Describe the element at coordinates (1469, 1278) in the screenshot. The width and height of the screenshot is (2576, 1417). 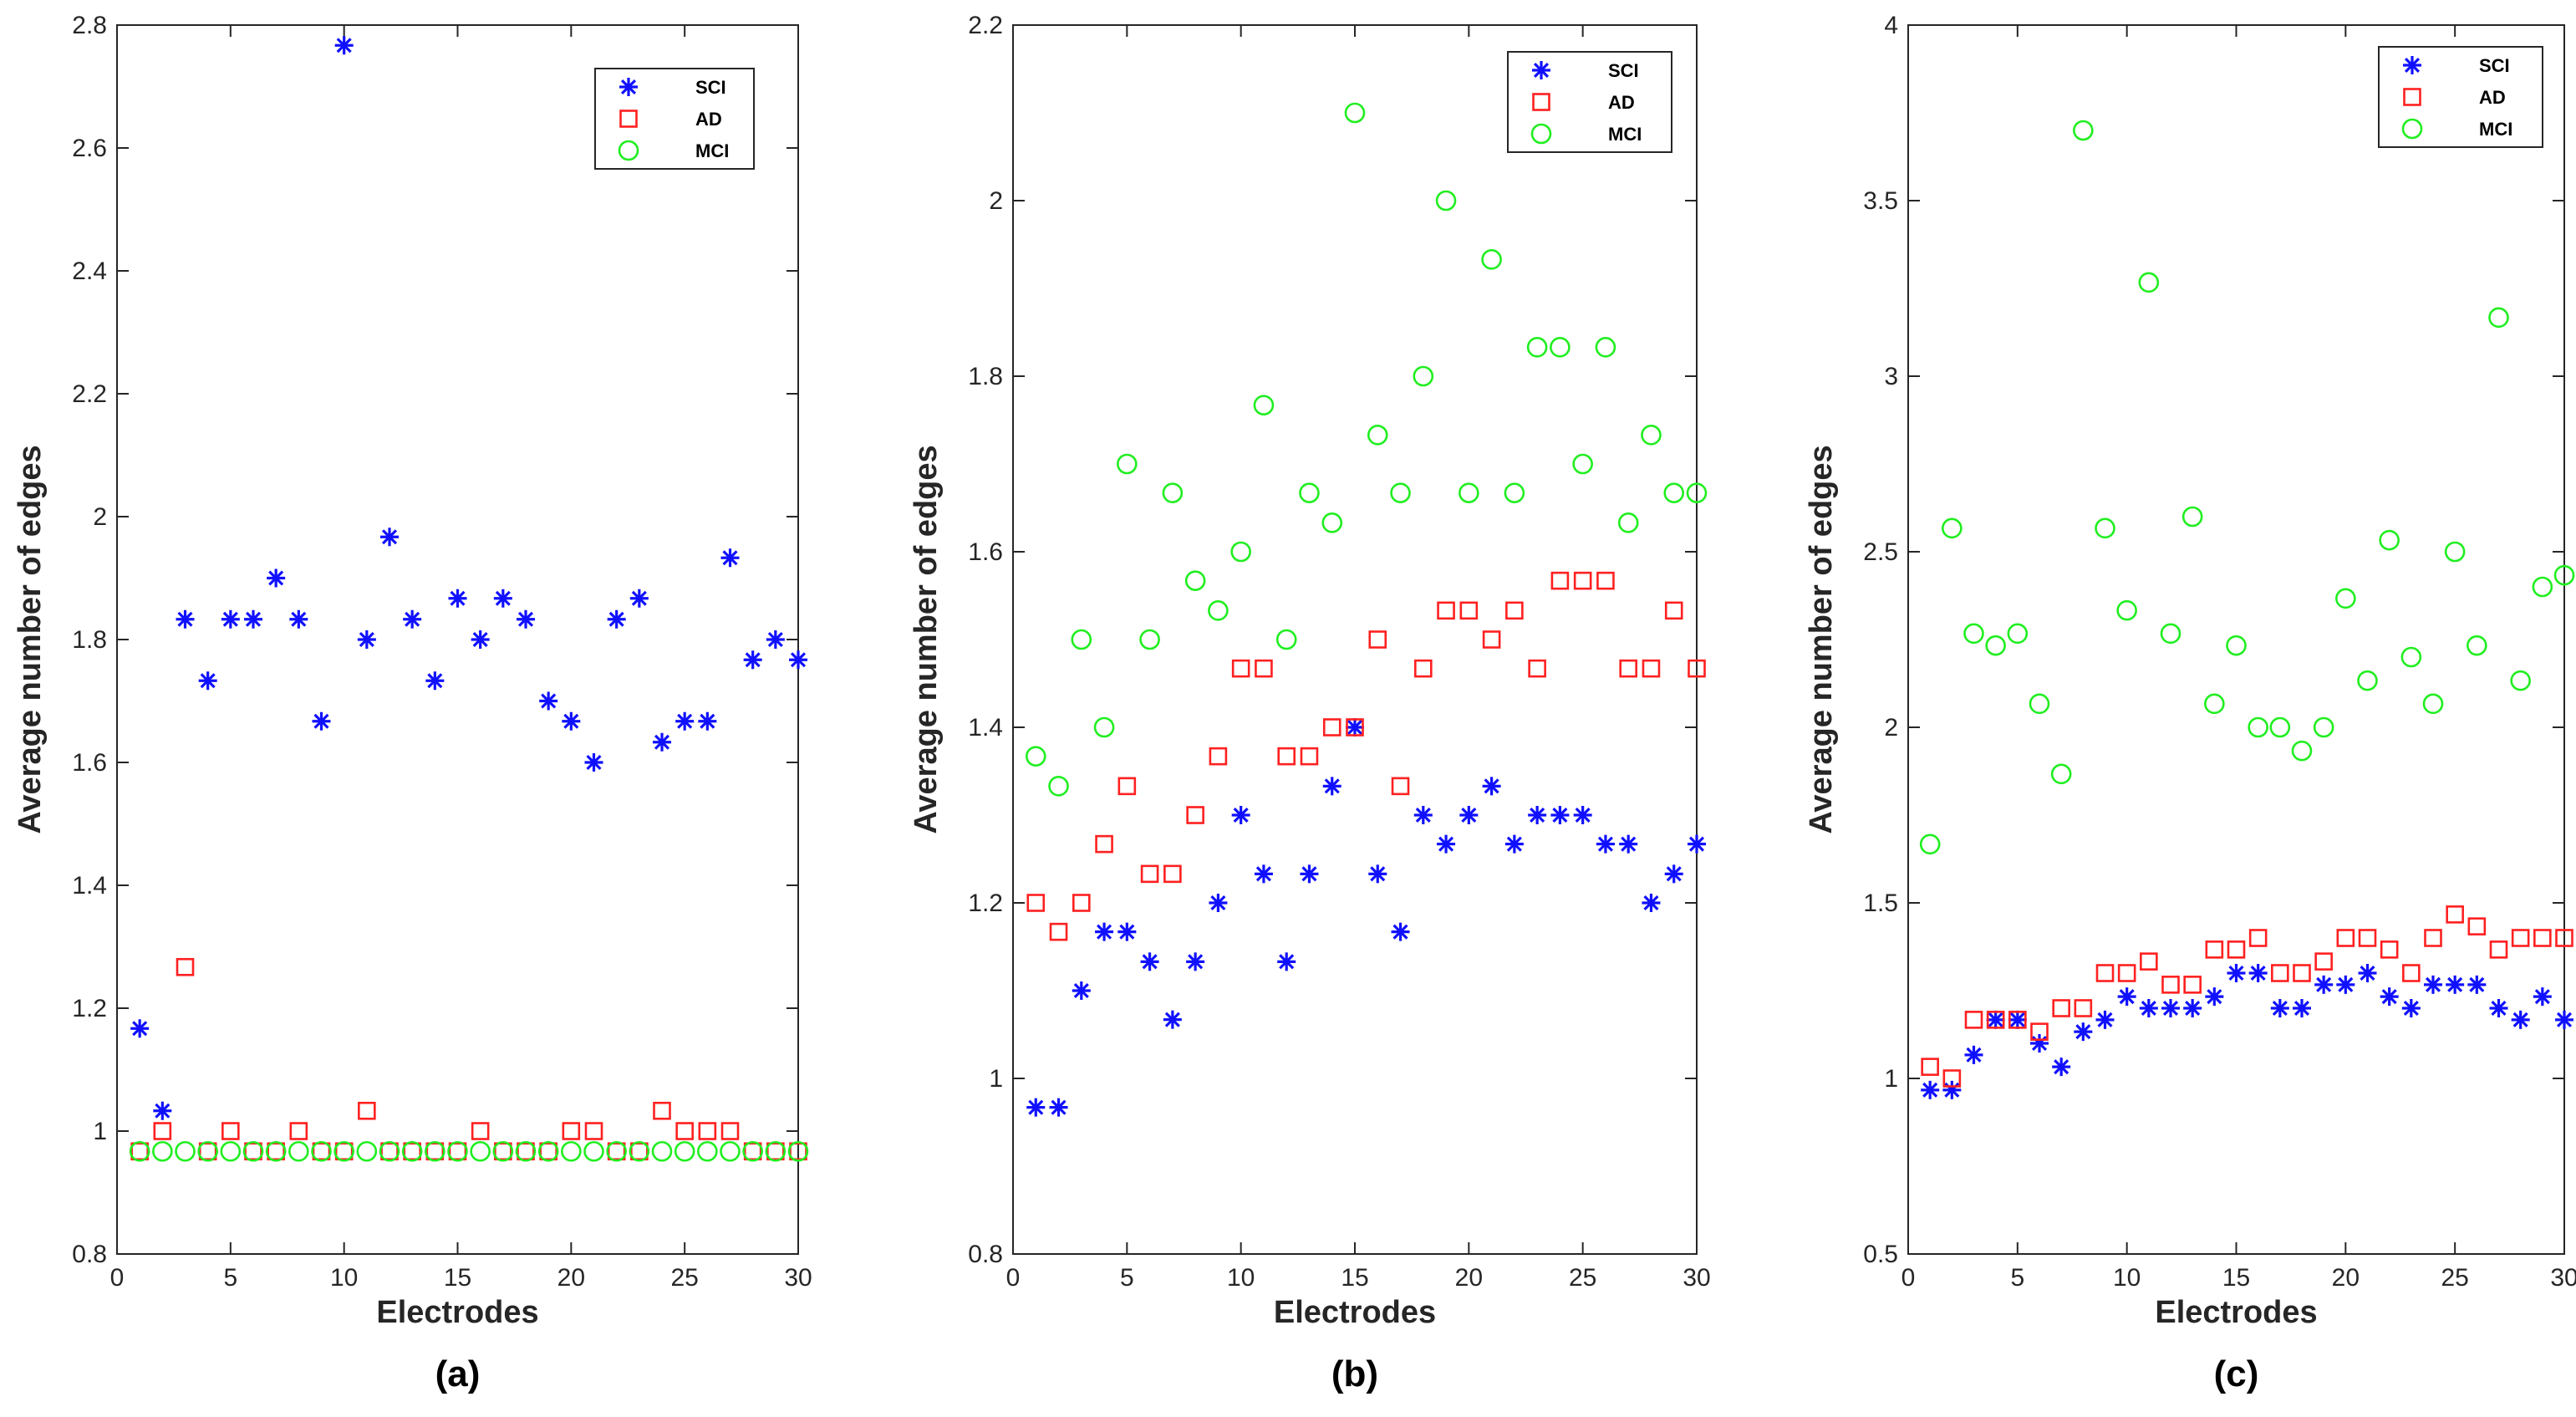
I see `x-tick-label: 20` at that location.